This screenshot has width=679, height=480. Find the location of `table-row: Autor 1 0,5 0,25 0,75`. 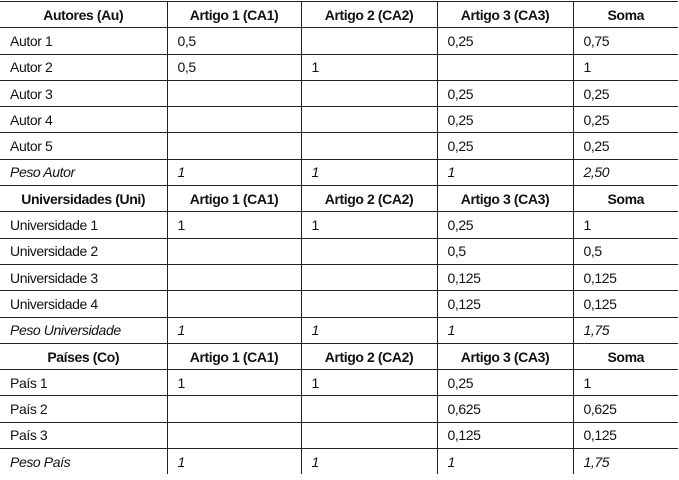

table-row: Autor 1 0,5 0,25 0,75 is located at coordinates (339, 41).